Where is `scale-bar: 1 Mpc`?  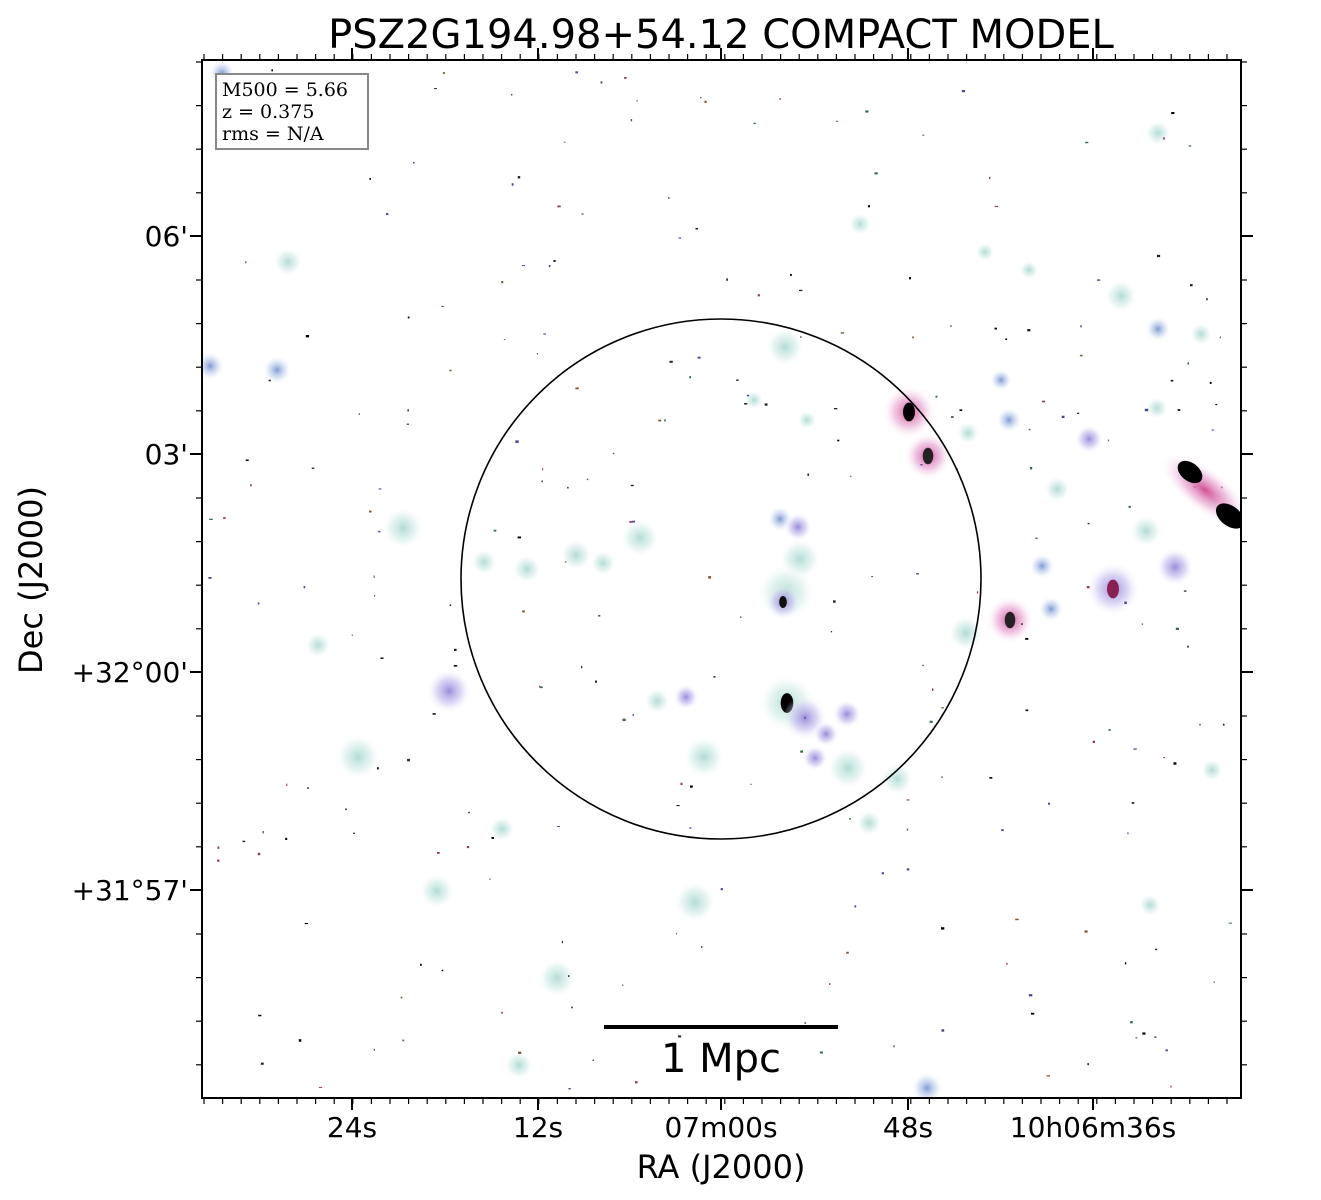 scale-bar: 1 Mpc is located at coordinates (721, 1053).